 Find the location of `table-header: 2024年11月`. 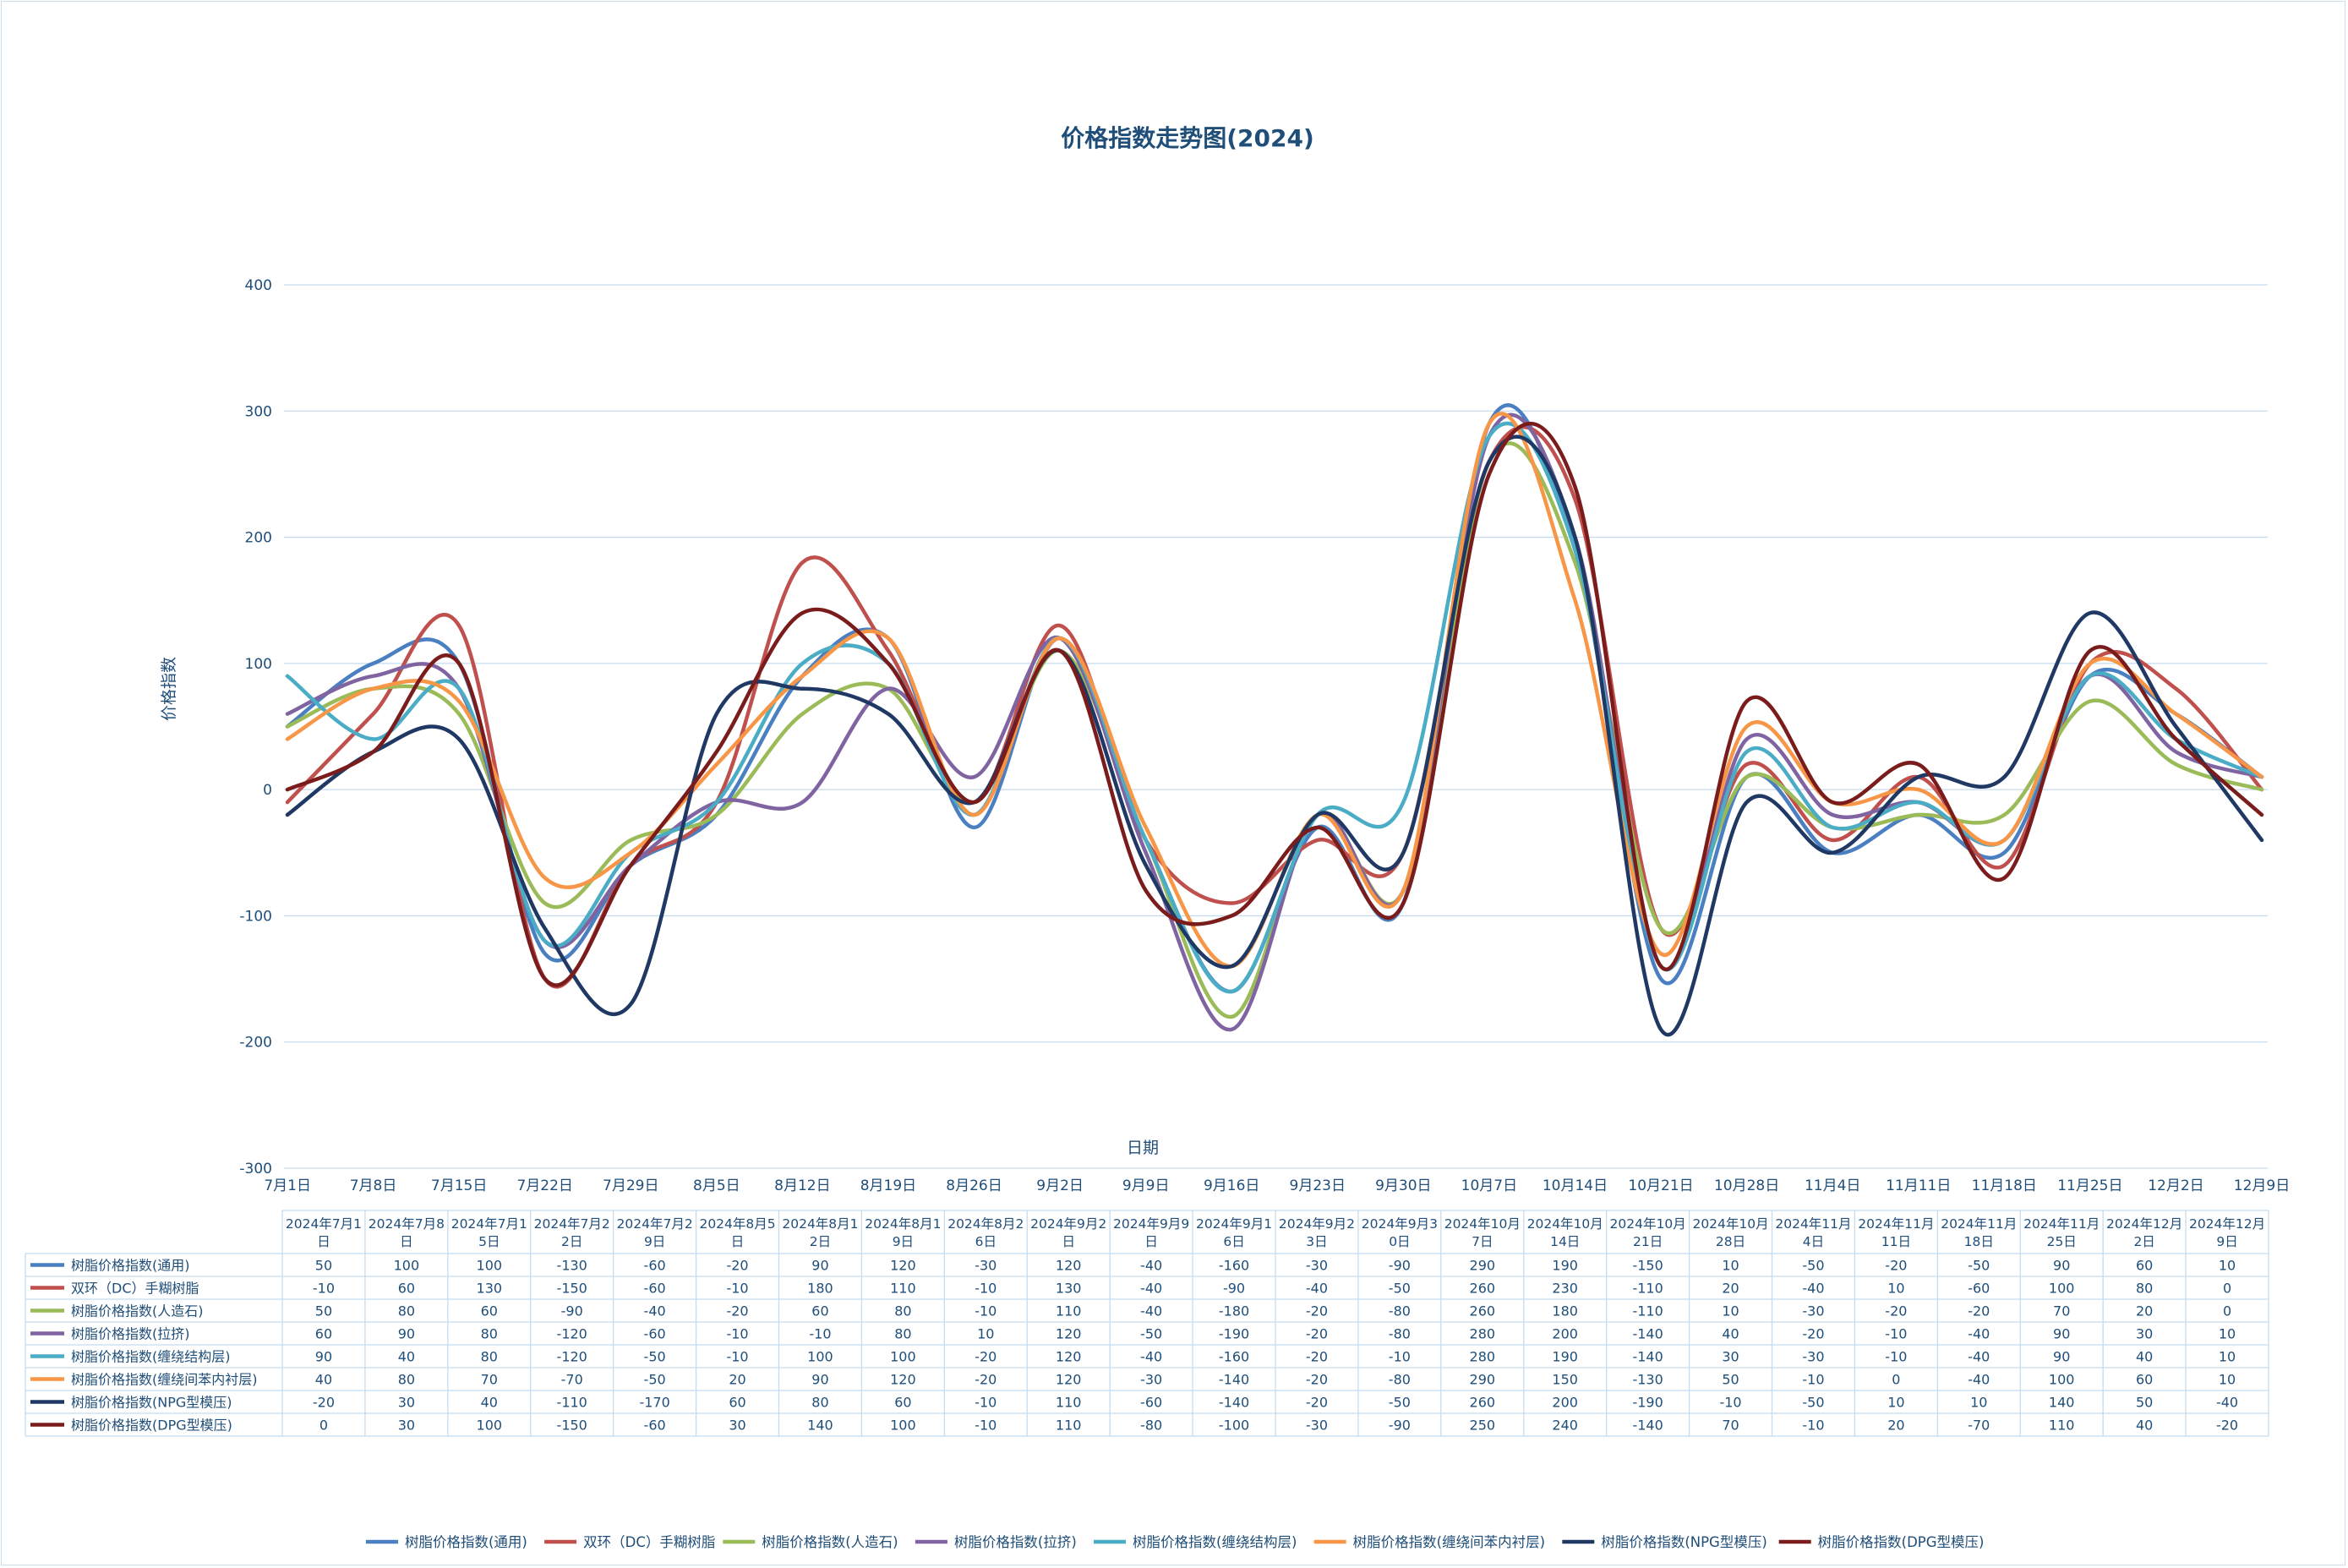

table-header: 2024年11月 is located at coordinates (1896, 1224).